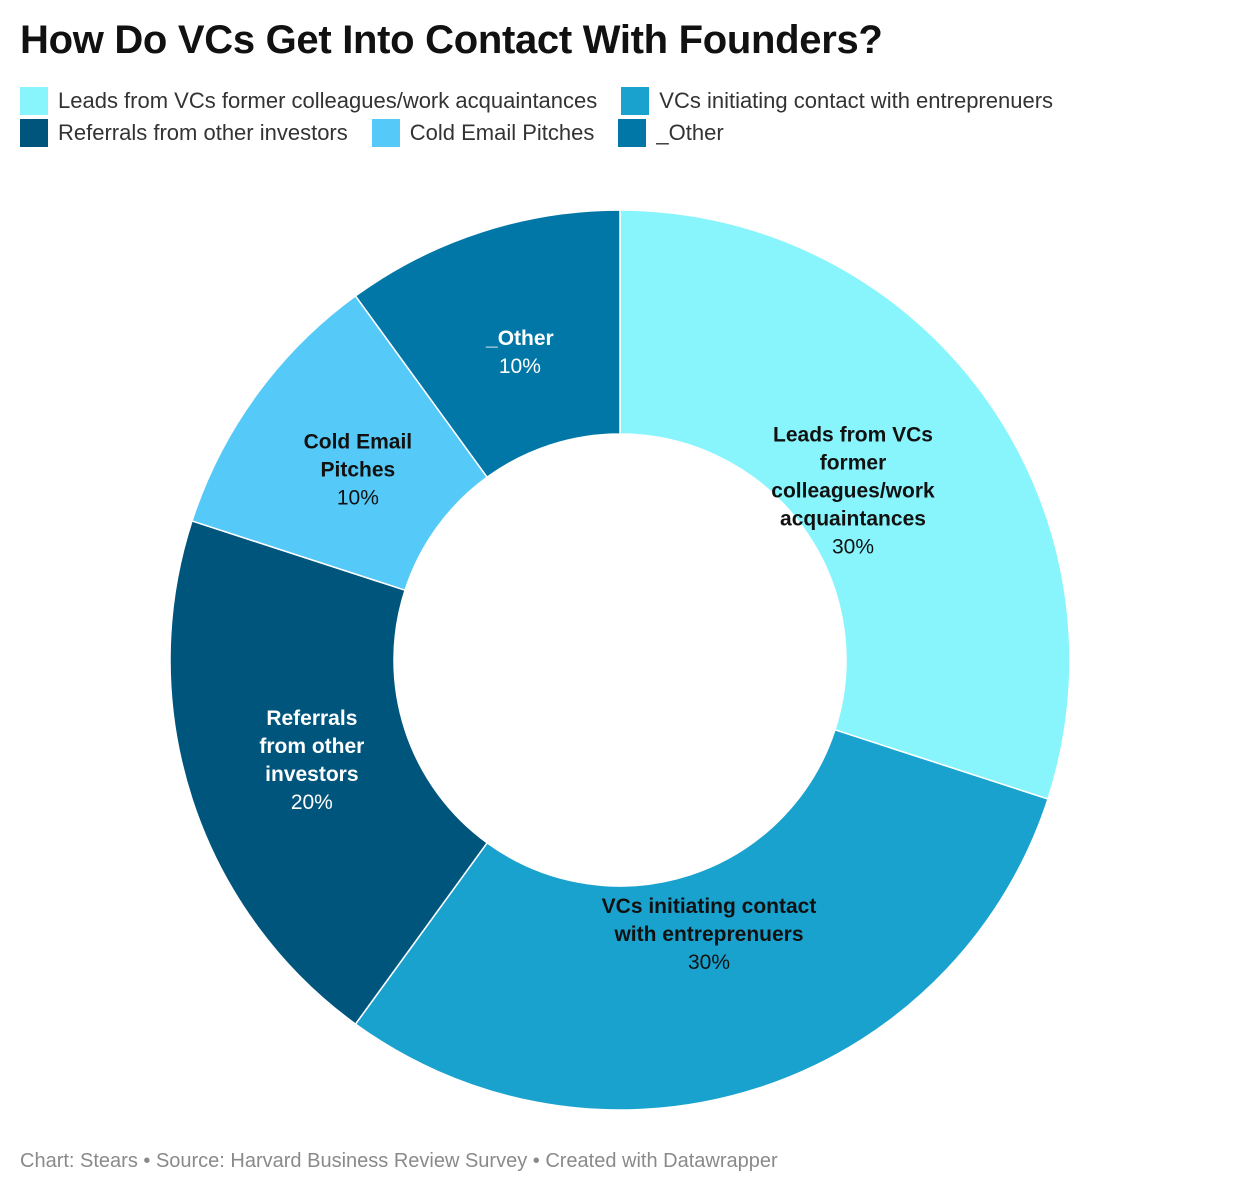 The height and width of the screenshot is (1196, 1240). I want to click on legend-swatch-other, so click(632, 133).